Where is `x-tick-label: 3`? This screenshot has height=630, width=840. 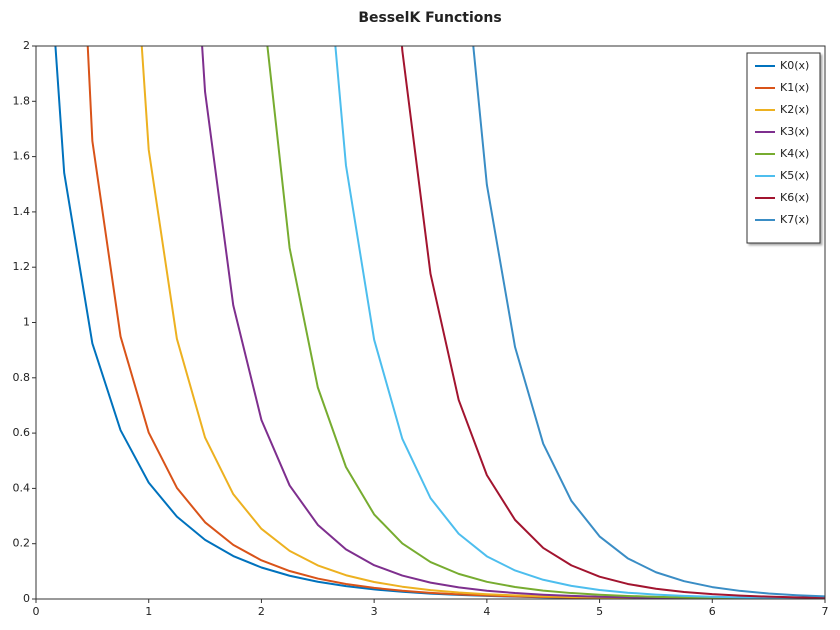
x-tick-label: 3 is located at coordinates (374, 611).